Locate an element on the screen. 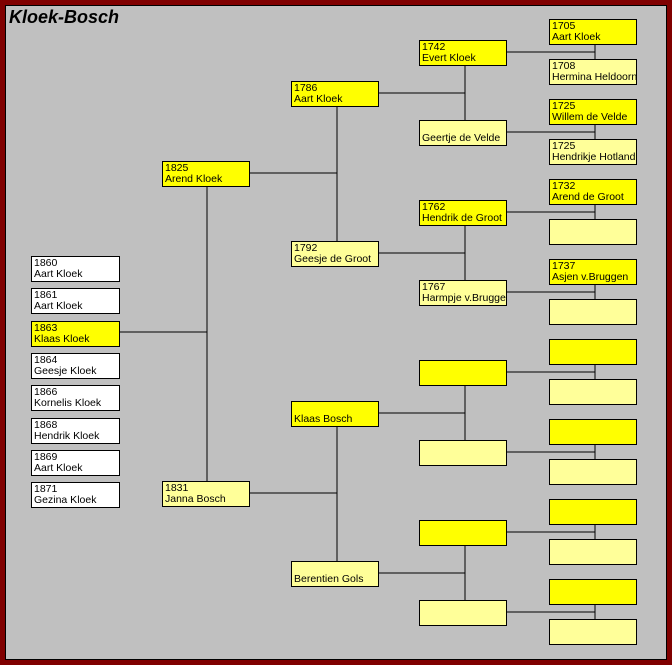 The width and height of the screenshot is (672, 665). person-name: Klaas Kloek is located at coordinates (62, 338).